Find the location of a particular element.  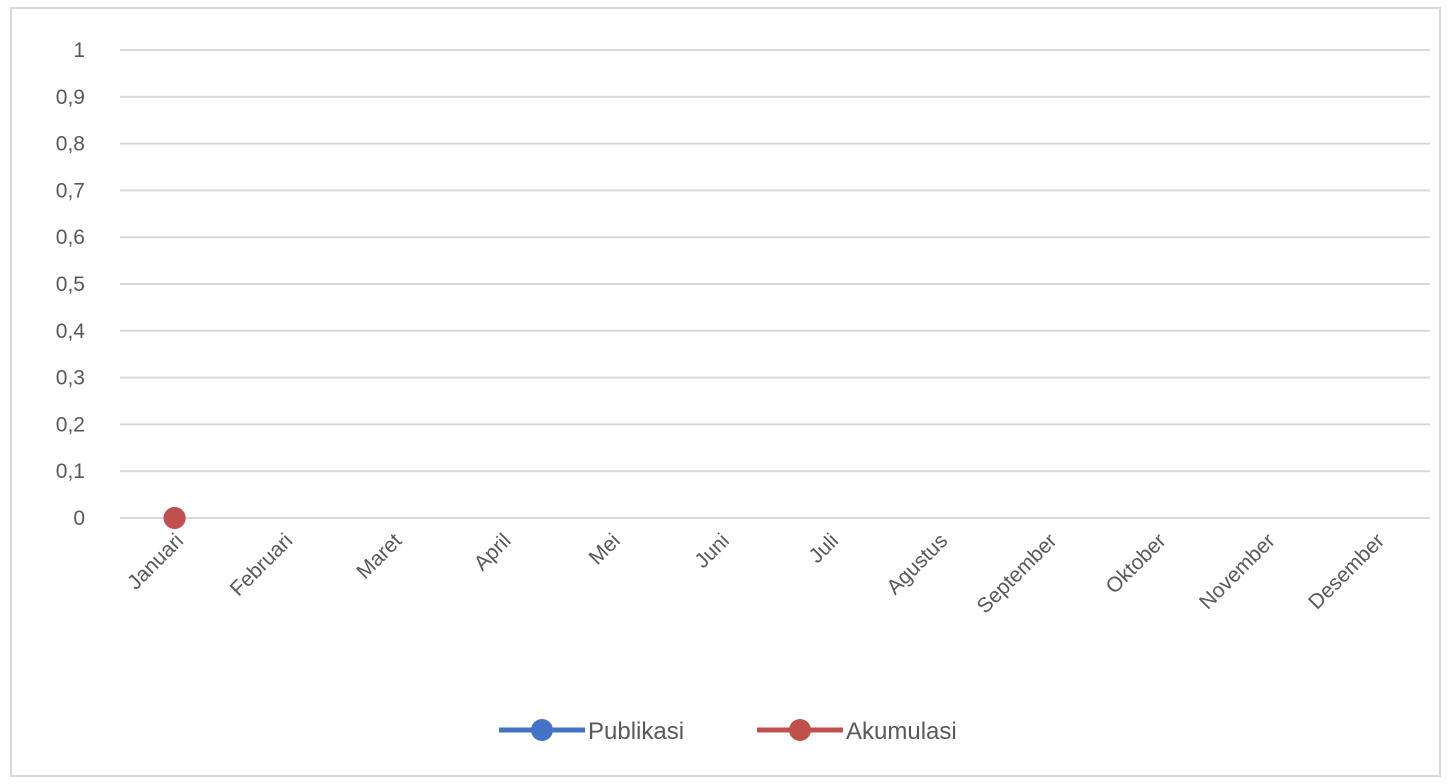

x-tick-label: Juli is located at coordinates (824, 548).